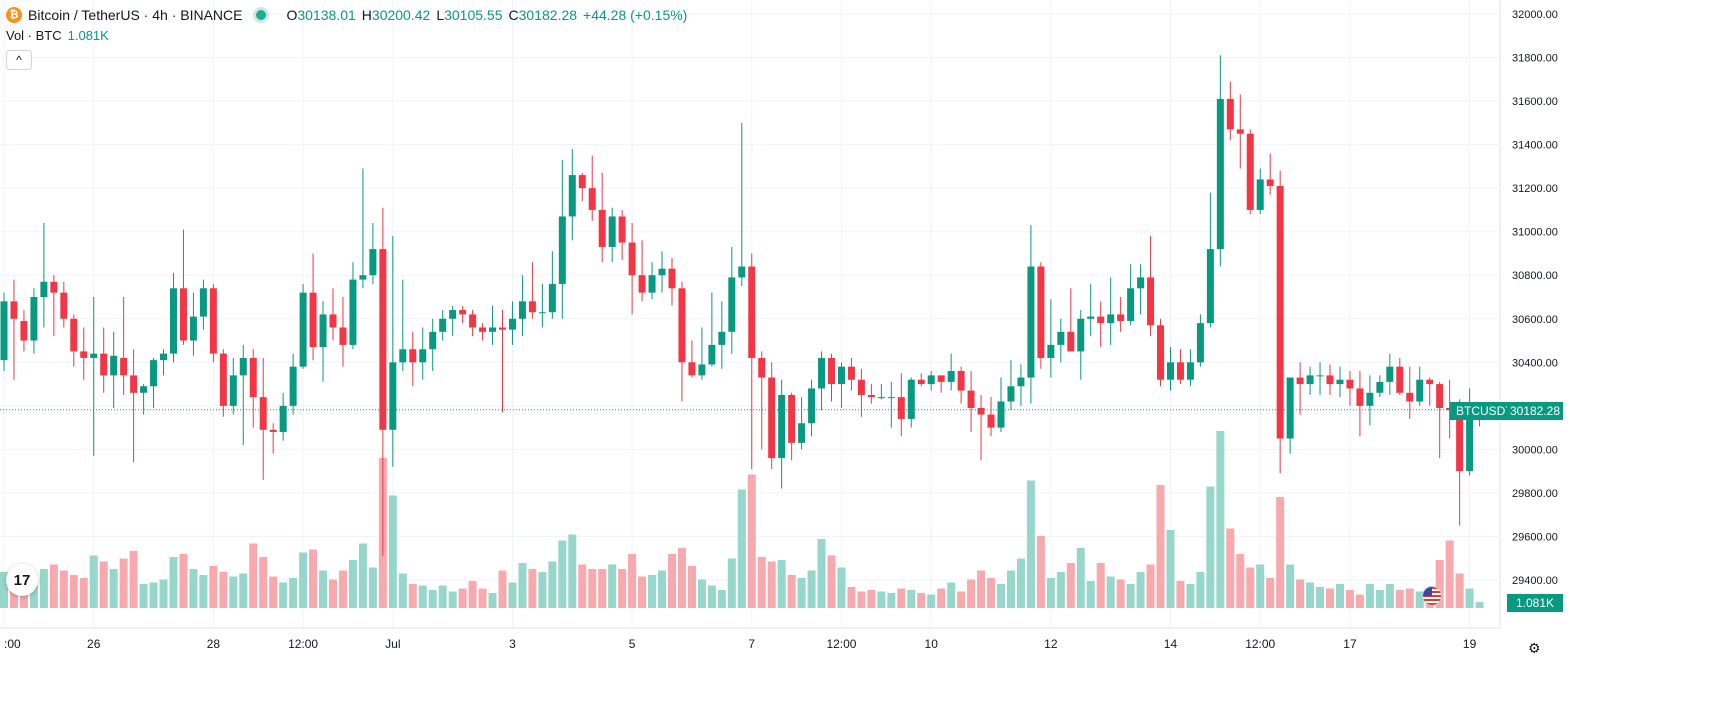 The image size is (1733, 706). Describe the element at coordinates (751, 644) in the screenshot. I see `x-tick-label: 7` at that location.